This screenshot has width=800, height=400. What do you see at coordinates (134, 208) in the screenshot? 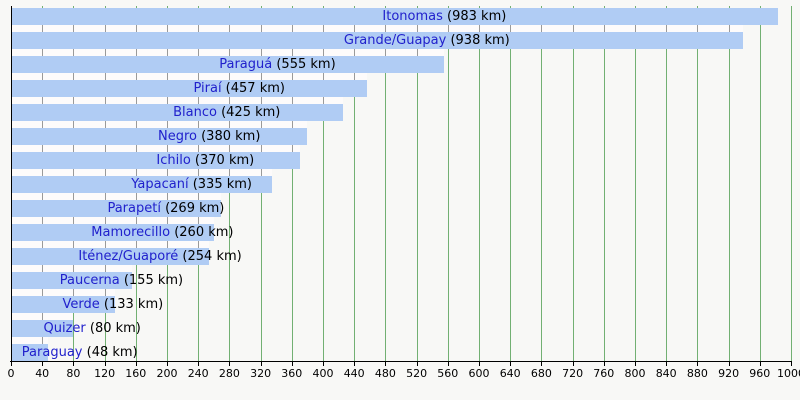
I see `river-link: Parapetí` at bounding box center [134, 208].